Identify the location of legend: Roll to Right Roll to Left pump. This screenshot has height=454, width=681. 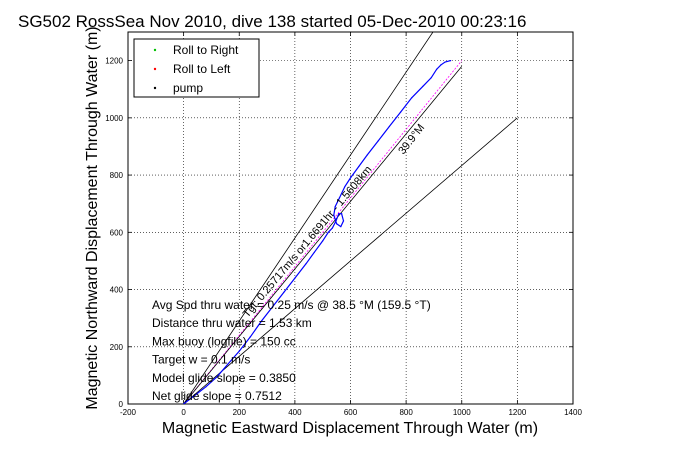
(196, 68).